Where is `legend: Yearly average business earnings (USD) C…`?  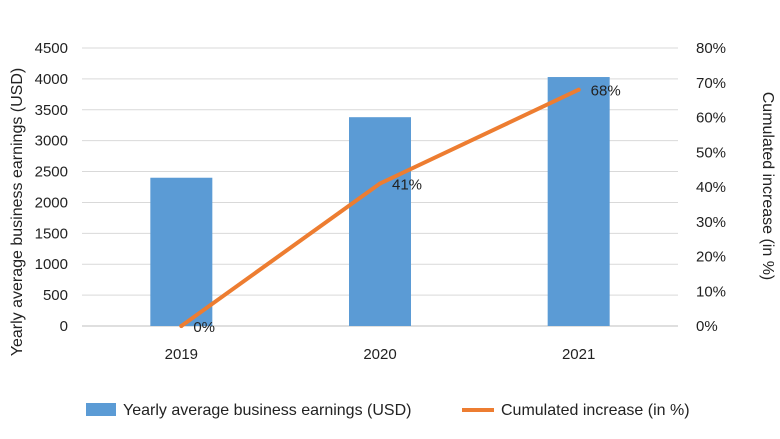 legend: Yearly average business earnings (USD) C… is located at coordinates (388, 410).